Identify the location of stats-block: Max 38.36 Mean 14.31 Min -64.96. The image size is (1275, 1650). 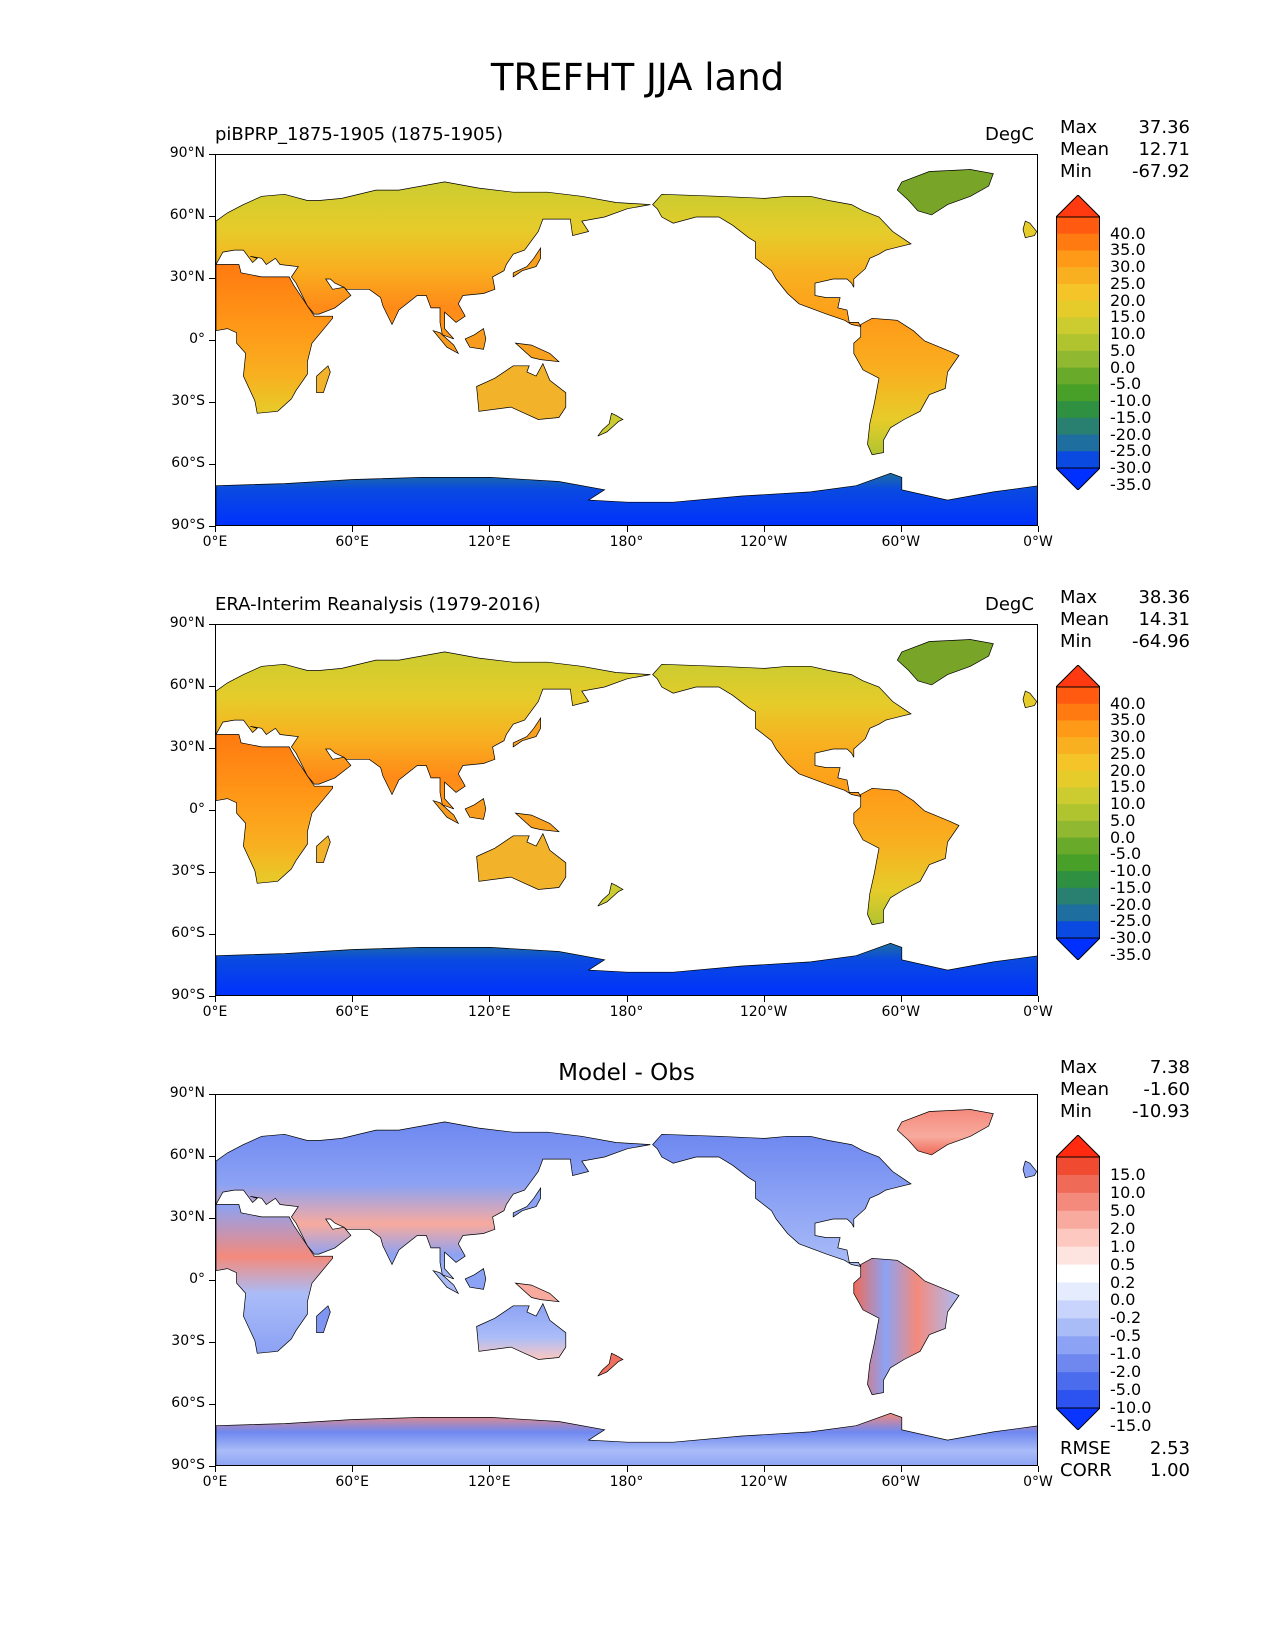
(1125, 620).